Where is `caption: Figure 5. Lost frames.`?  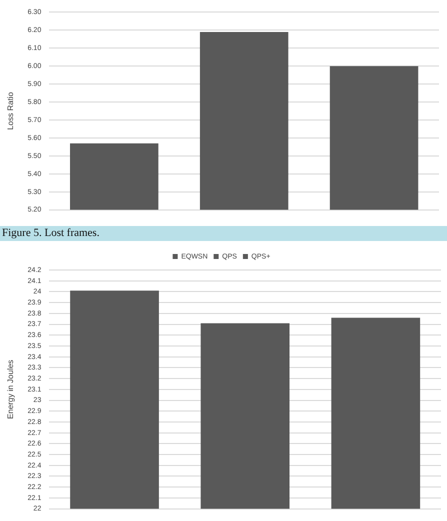 caption: Figure 5. Lost frames. is located at coordinates (223, 233).